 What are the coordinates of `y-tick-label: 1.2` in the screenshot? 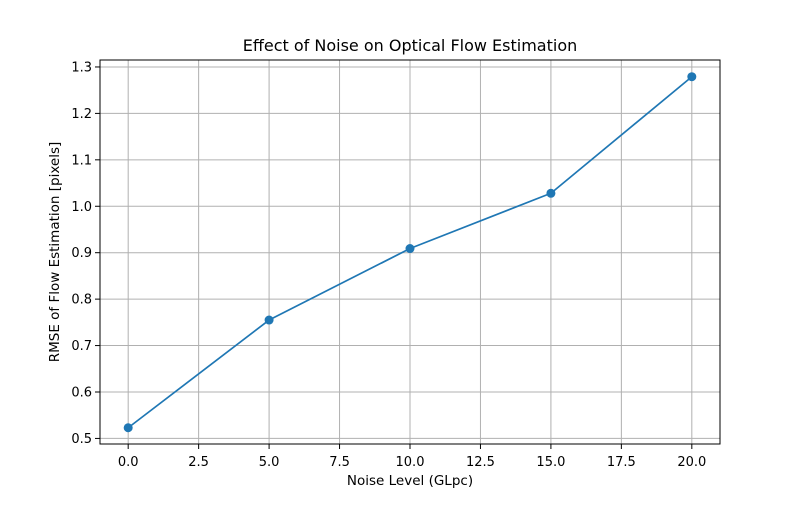 It's located at (81, 114).